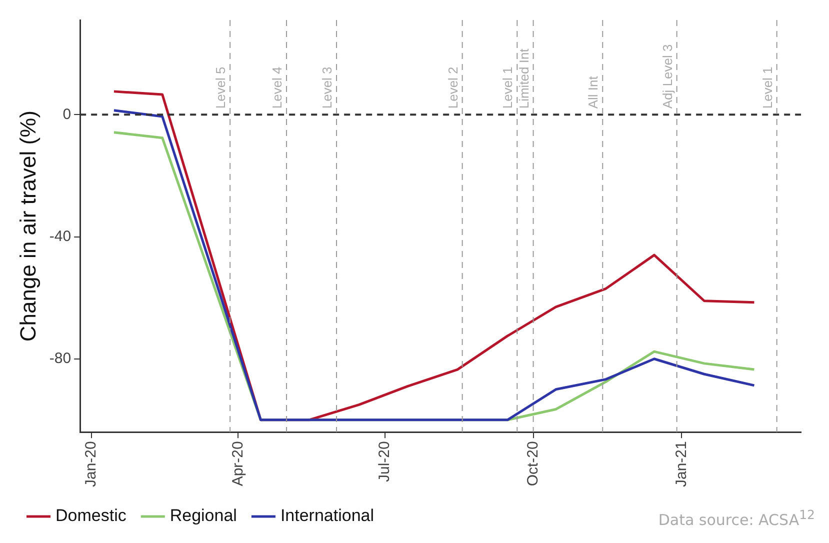 The image size is (829, 543). Describe the element at coordinates (60, 359) in the screenshot. I see `y-tick-label: -80` at that location.